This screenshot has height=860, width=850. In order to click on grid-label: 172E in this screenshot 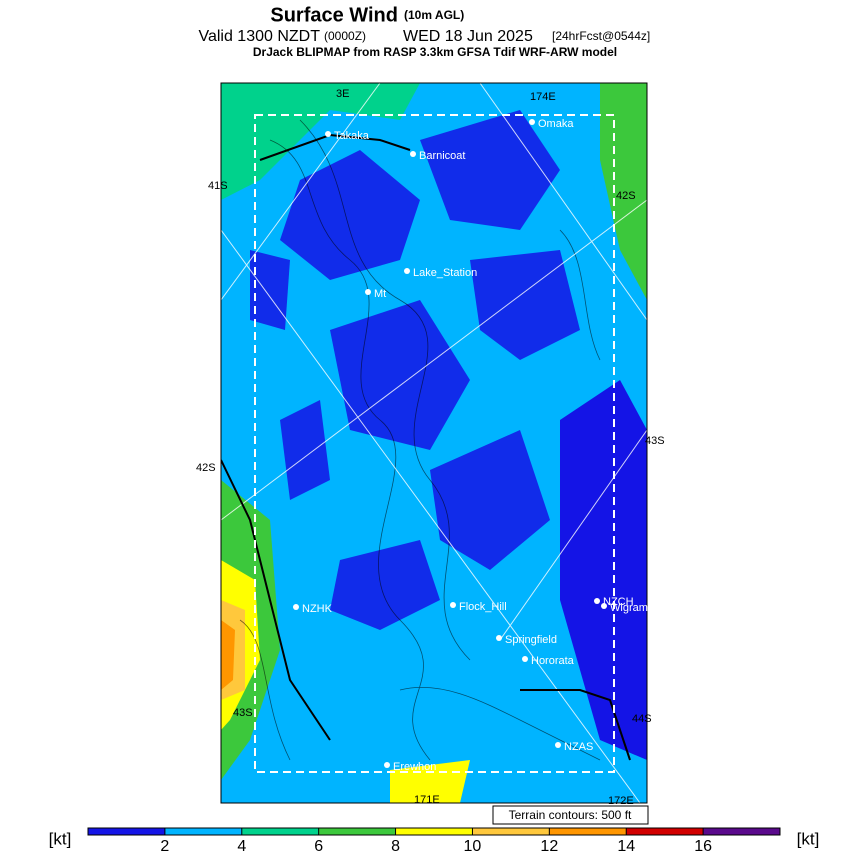, I will do `click(621, 801)`.